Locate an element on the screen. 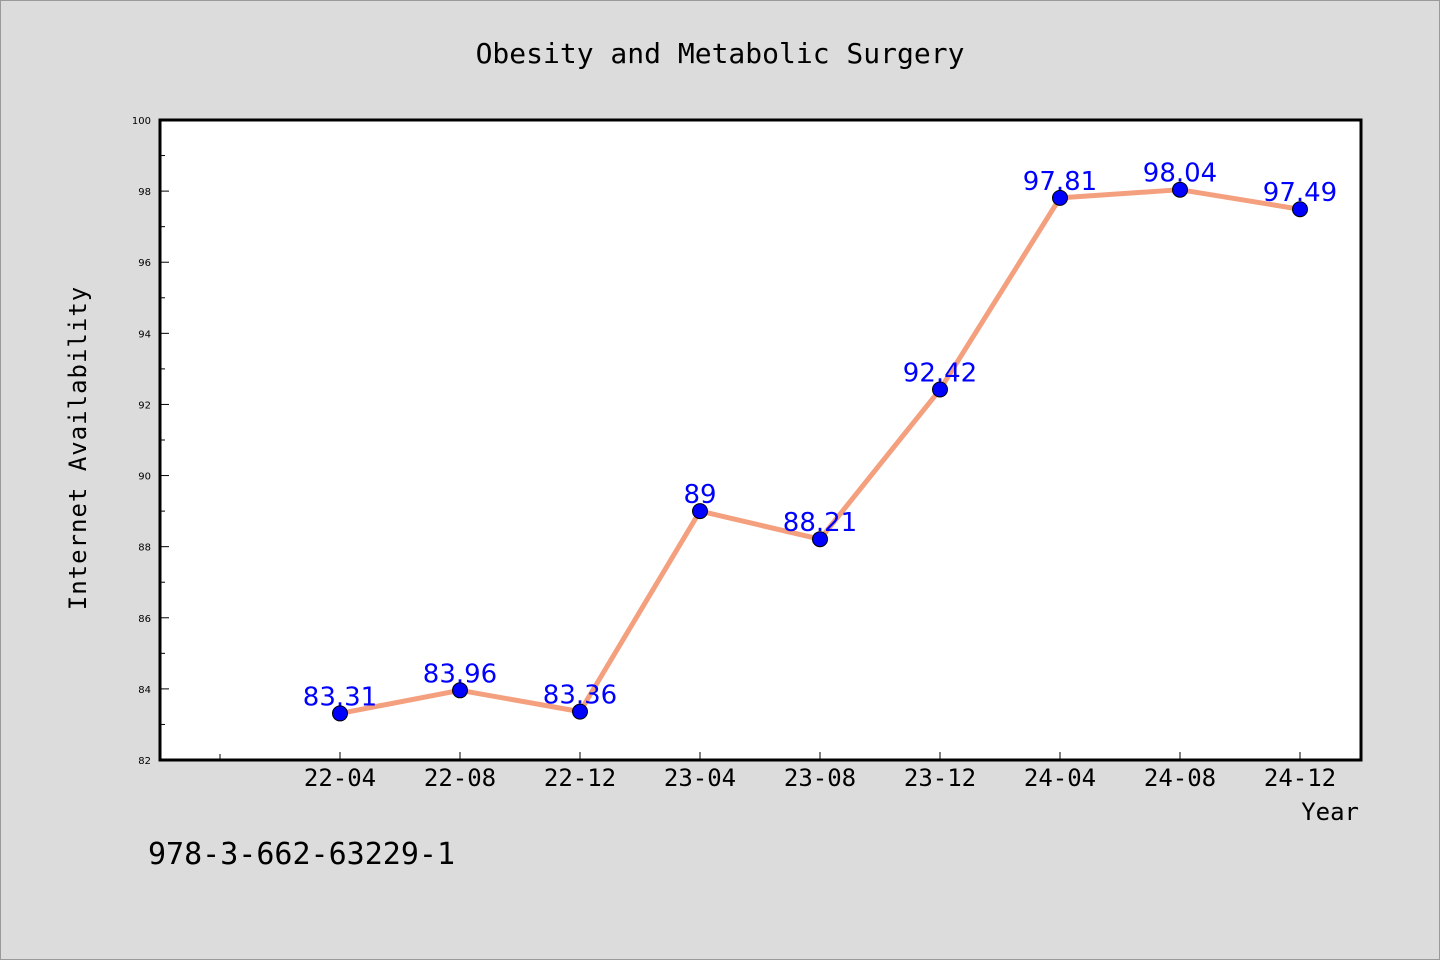 This screenshot has height=960, width=1440. x-tick-label: 24-04 is located at coordinates (1060, 778).